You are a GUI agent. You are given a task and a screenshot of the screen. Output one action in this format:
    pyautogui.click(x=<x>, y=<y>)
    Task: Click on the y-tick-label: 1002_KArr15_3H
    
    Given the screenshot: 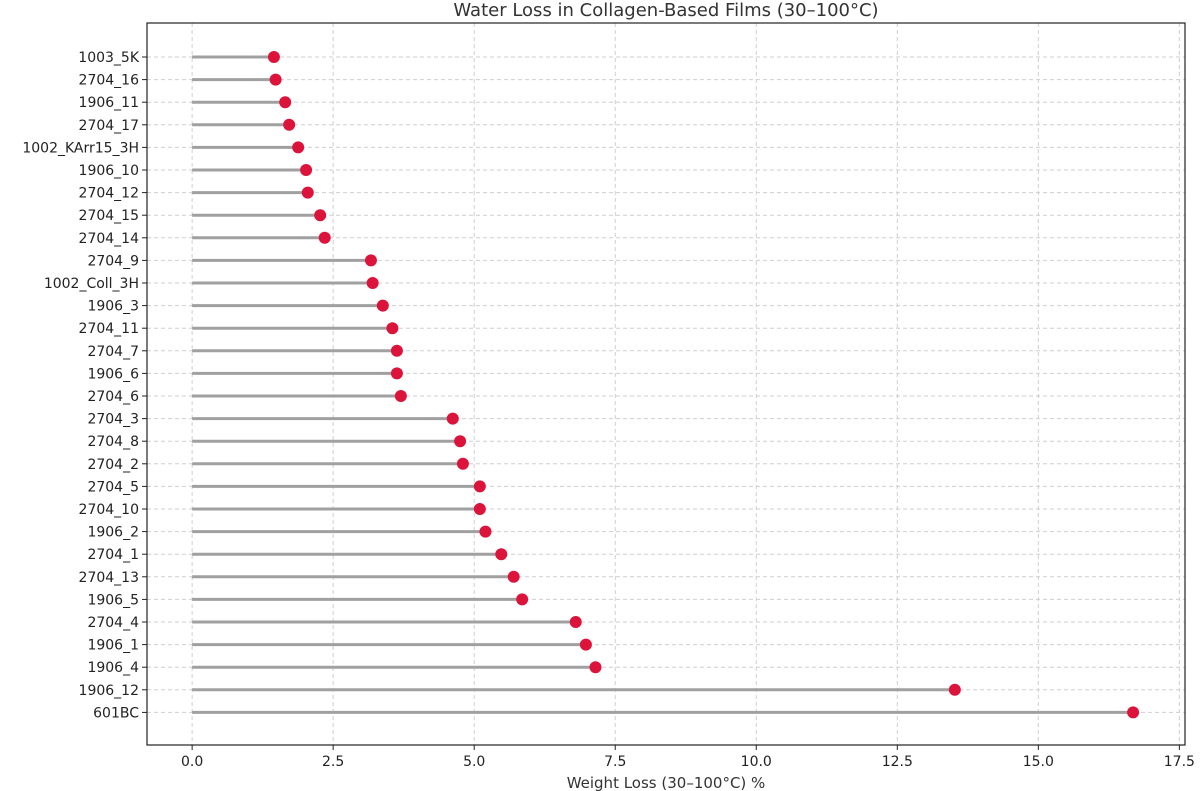 What is the action you would take?
    pyautogui.click(x=80, y=148)
    